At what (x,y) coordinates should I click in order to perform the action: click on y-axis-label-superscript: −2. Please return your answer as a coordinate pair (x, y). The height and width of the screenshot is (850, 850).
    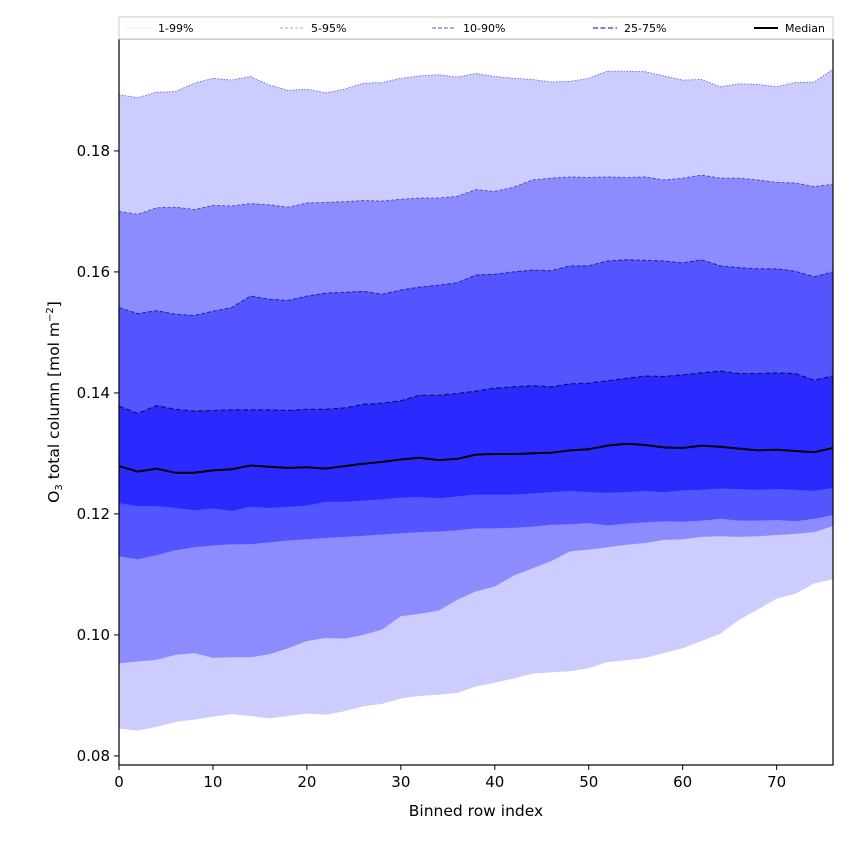
    Looking at the image, I should click on (50, 314).